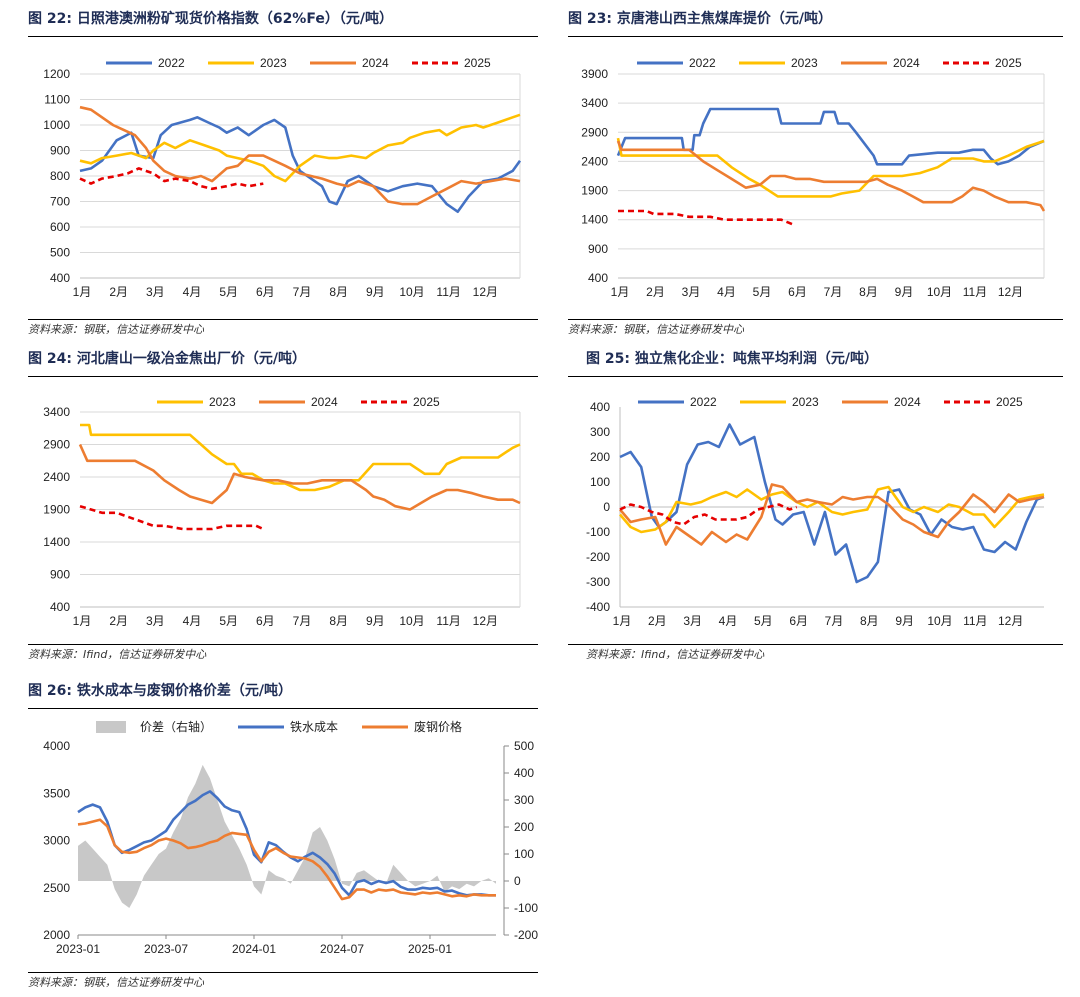  I want to click on legend-label: 2022, so click(171, 63).